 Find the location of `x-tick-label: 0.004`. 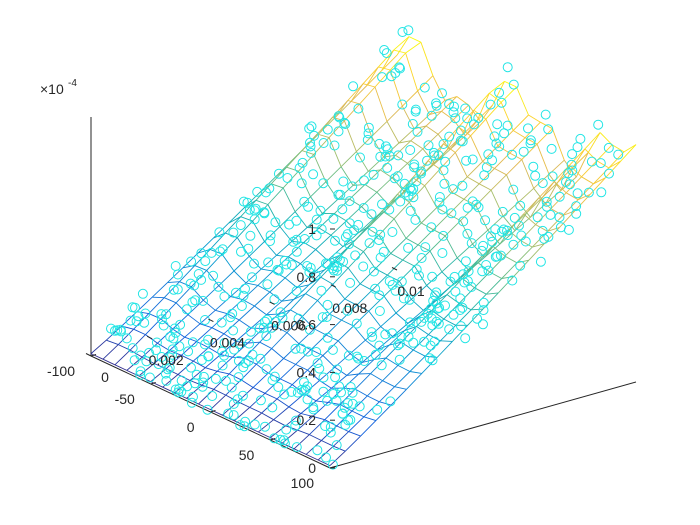

x-tick-label: 0.004 is located at coordinates (227, 343).